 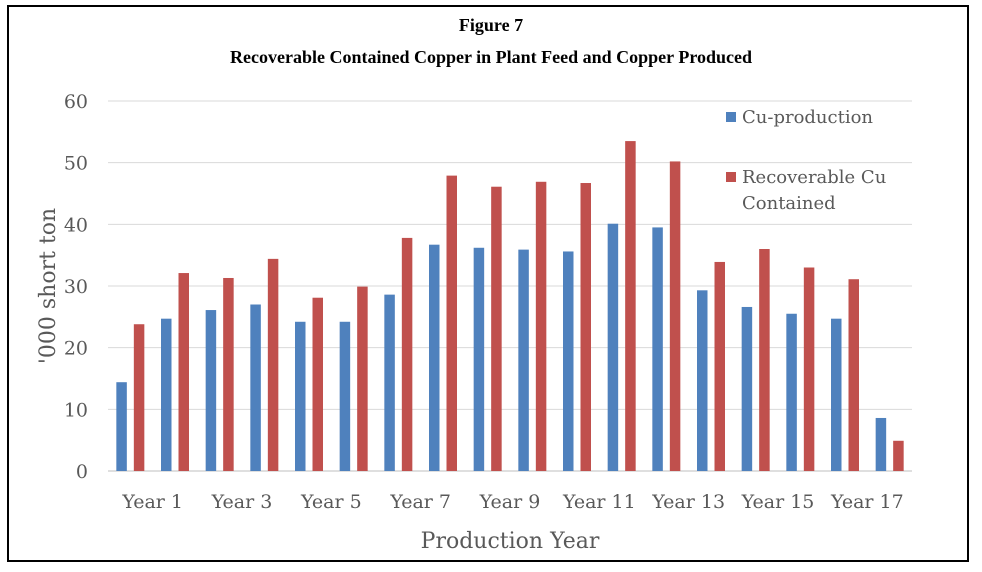 I want to click on x-tick-label: Year 9, so click(x=510, y=502).